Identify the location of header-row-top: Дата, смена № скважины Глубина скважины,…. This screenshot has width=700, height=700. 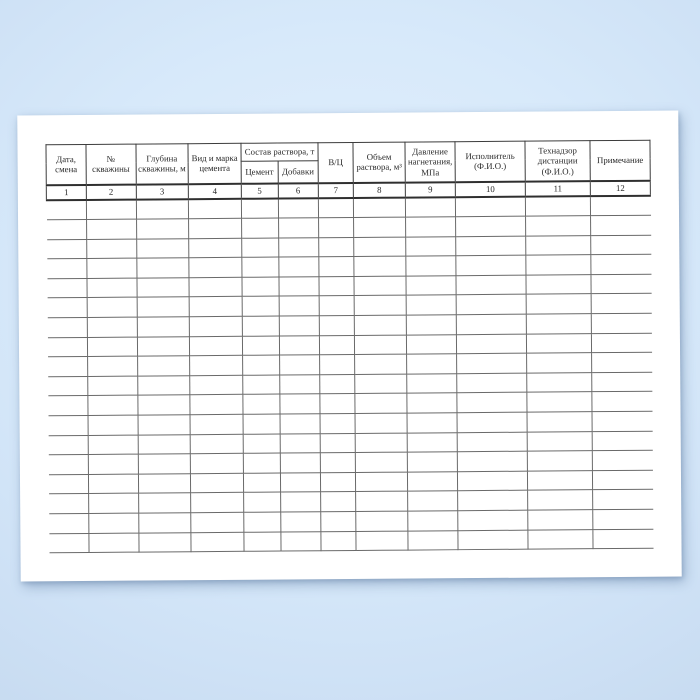
(348, 162).